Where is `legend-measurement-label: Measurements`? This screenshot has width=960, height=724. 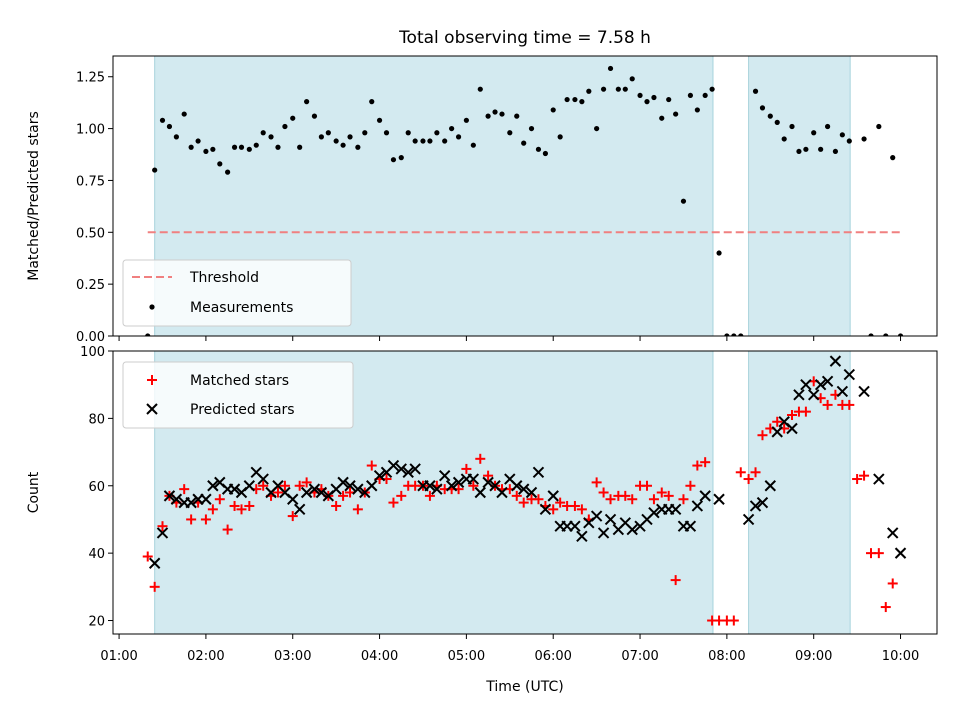
legend-measurement-label: Measurements is located at coordinates (241, 308).